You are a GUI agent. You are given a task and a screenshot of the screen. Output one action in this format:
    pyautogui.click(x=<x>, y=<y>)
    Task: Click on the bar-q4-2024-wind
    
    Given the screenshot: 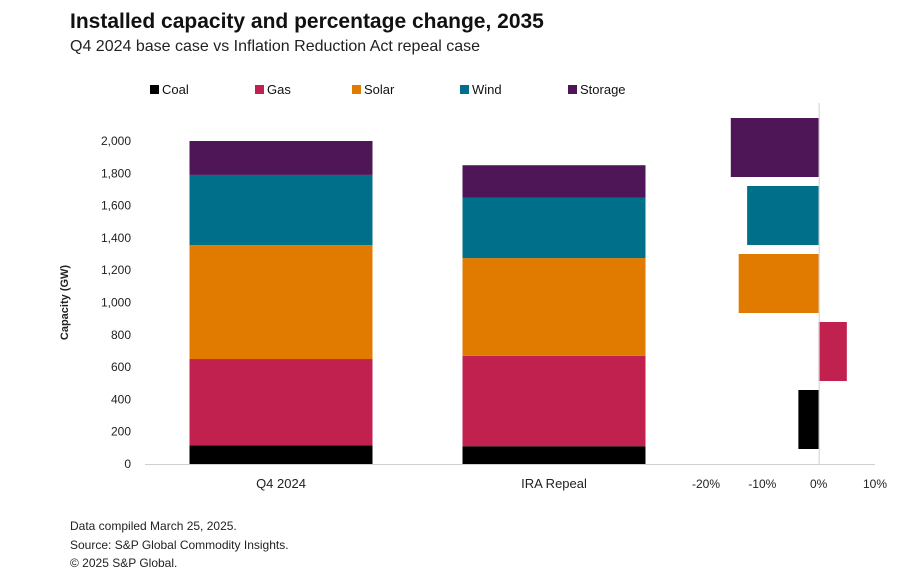 What is the action you would take?
    pyautogui.click(x=281, y=210)
    